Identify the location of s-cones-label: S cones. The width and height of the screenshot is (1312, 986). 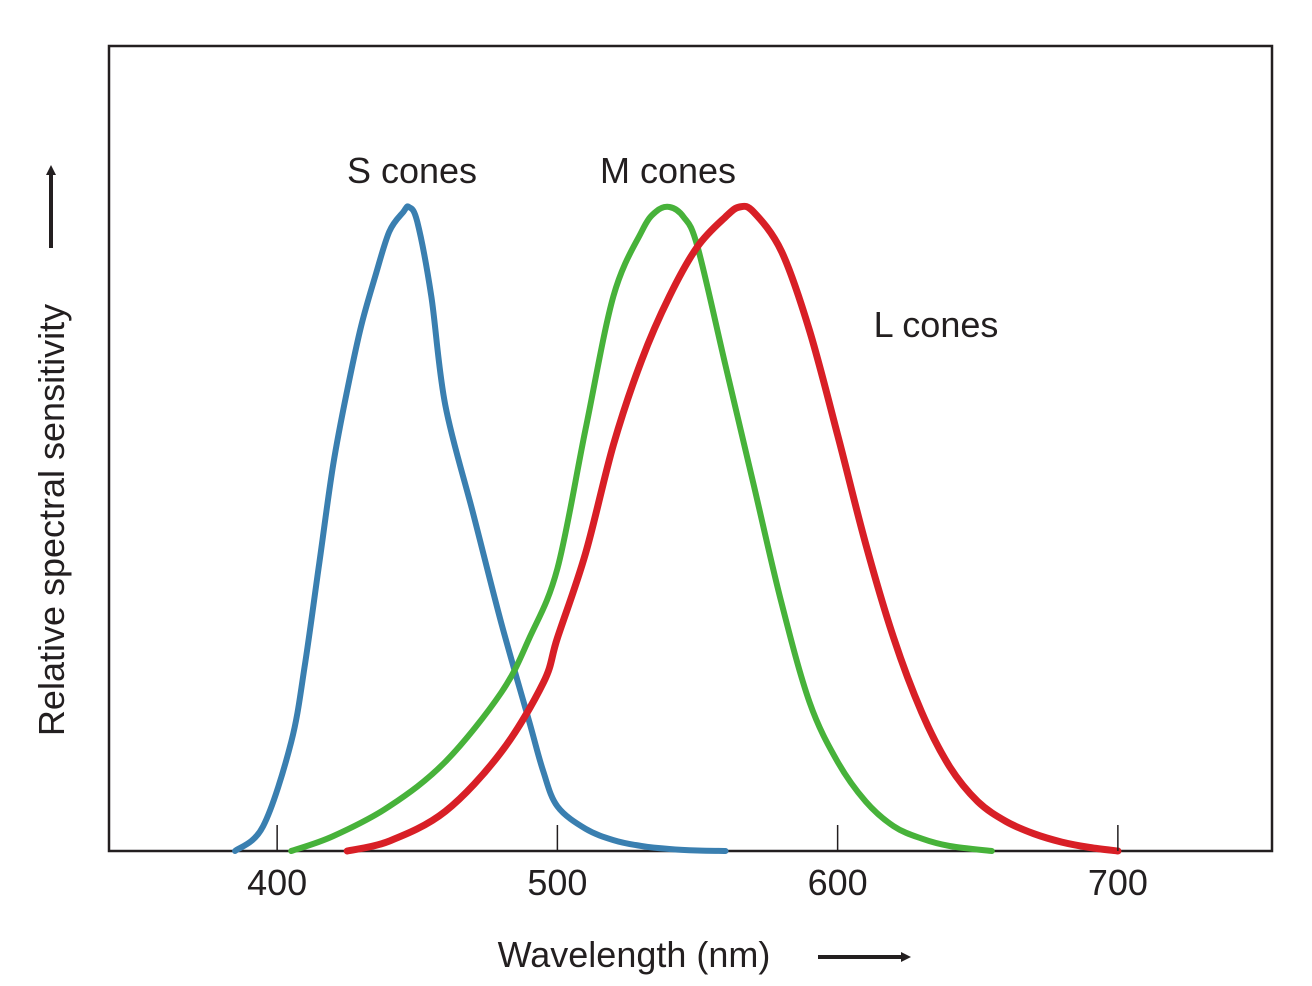
(412, 170).